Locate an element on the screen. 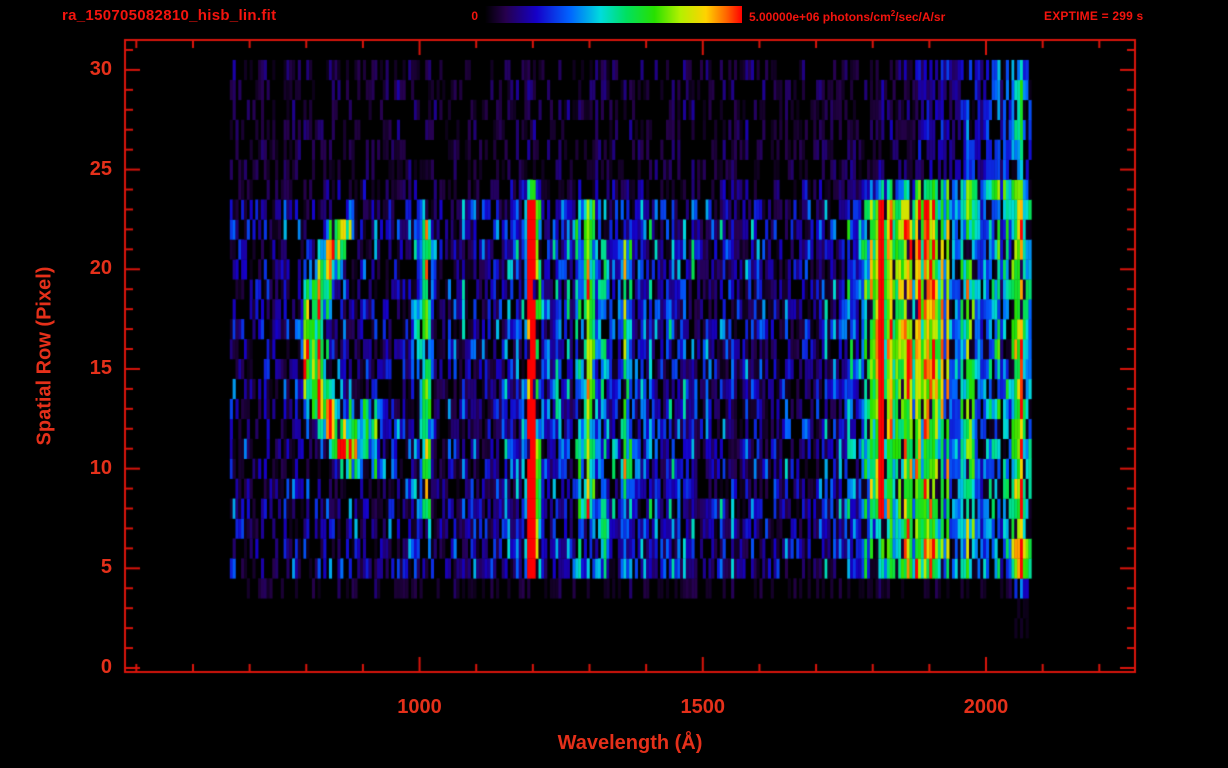 The width and height of the screenshot is (1228, 768). y-tick-label: 25 is located at coordinates (100, 168).